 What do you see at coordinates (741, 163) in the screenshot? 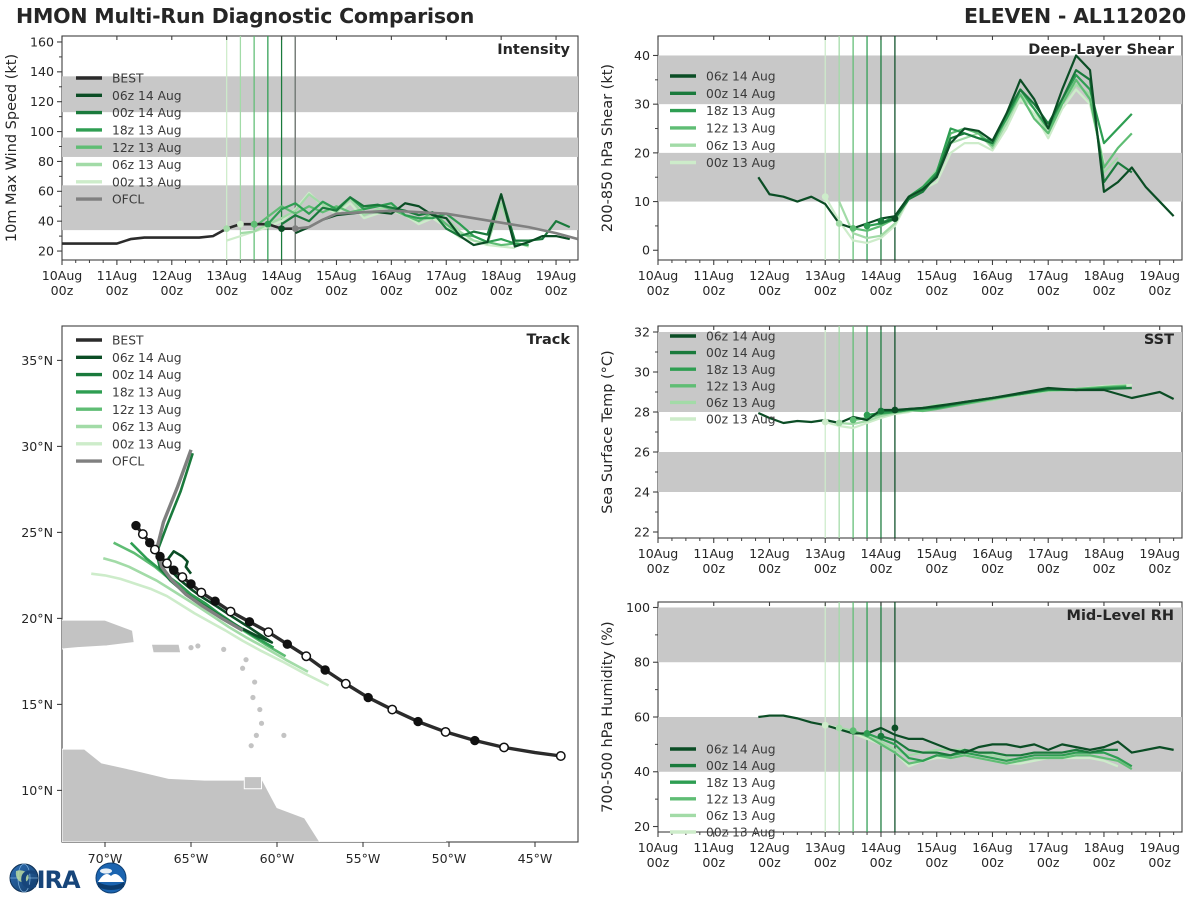
I see `legend-label: 00z 13 Aug` at bounding box center [741, 163].